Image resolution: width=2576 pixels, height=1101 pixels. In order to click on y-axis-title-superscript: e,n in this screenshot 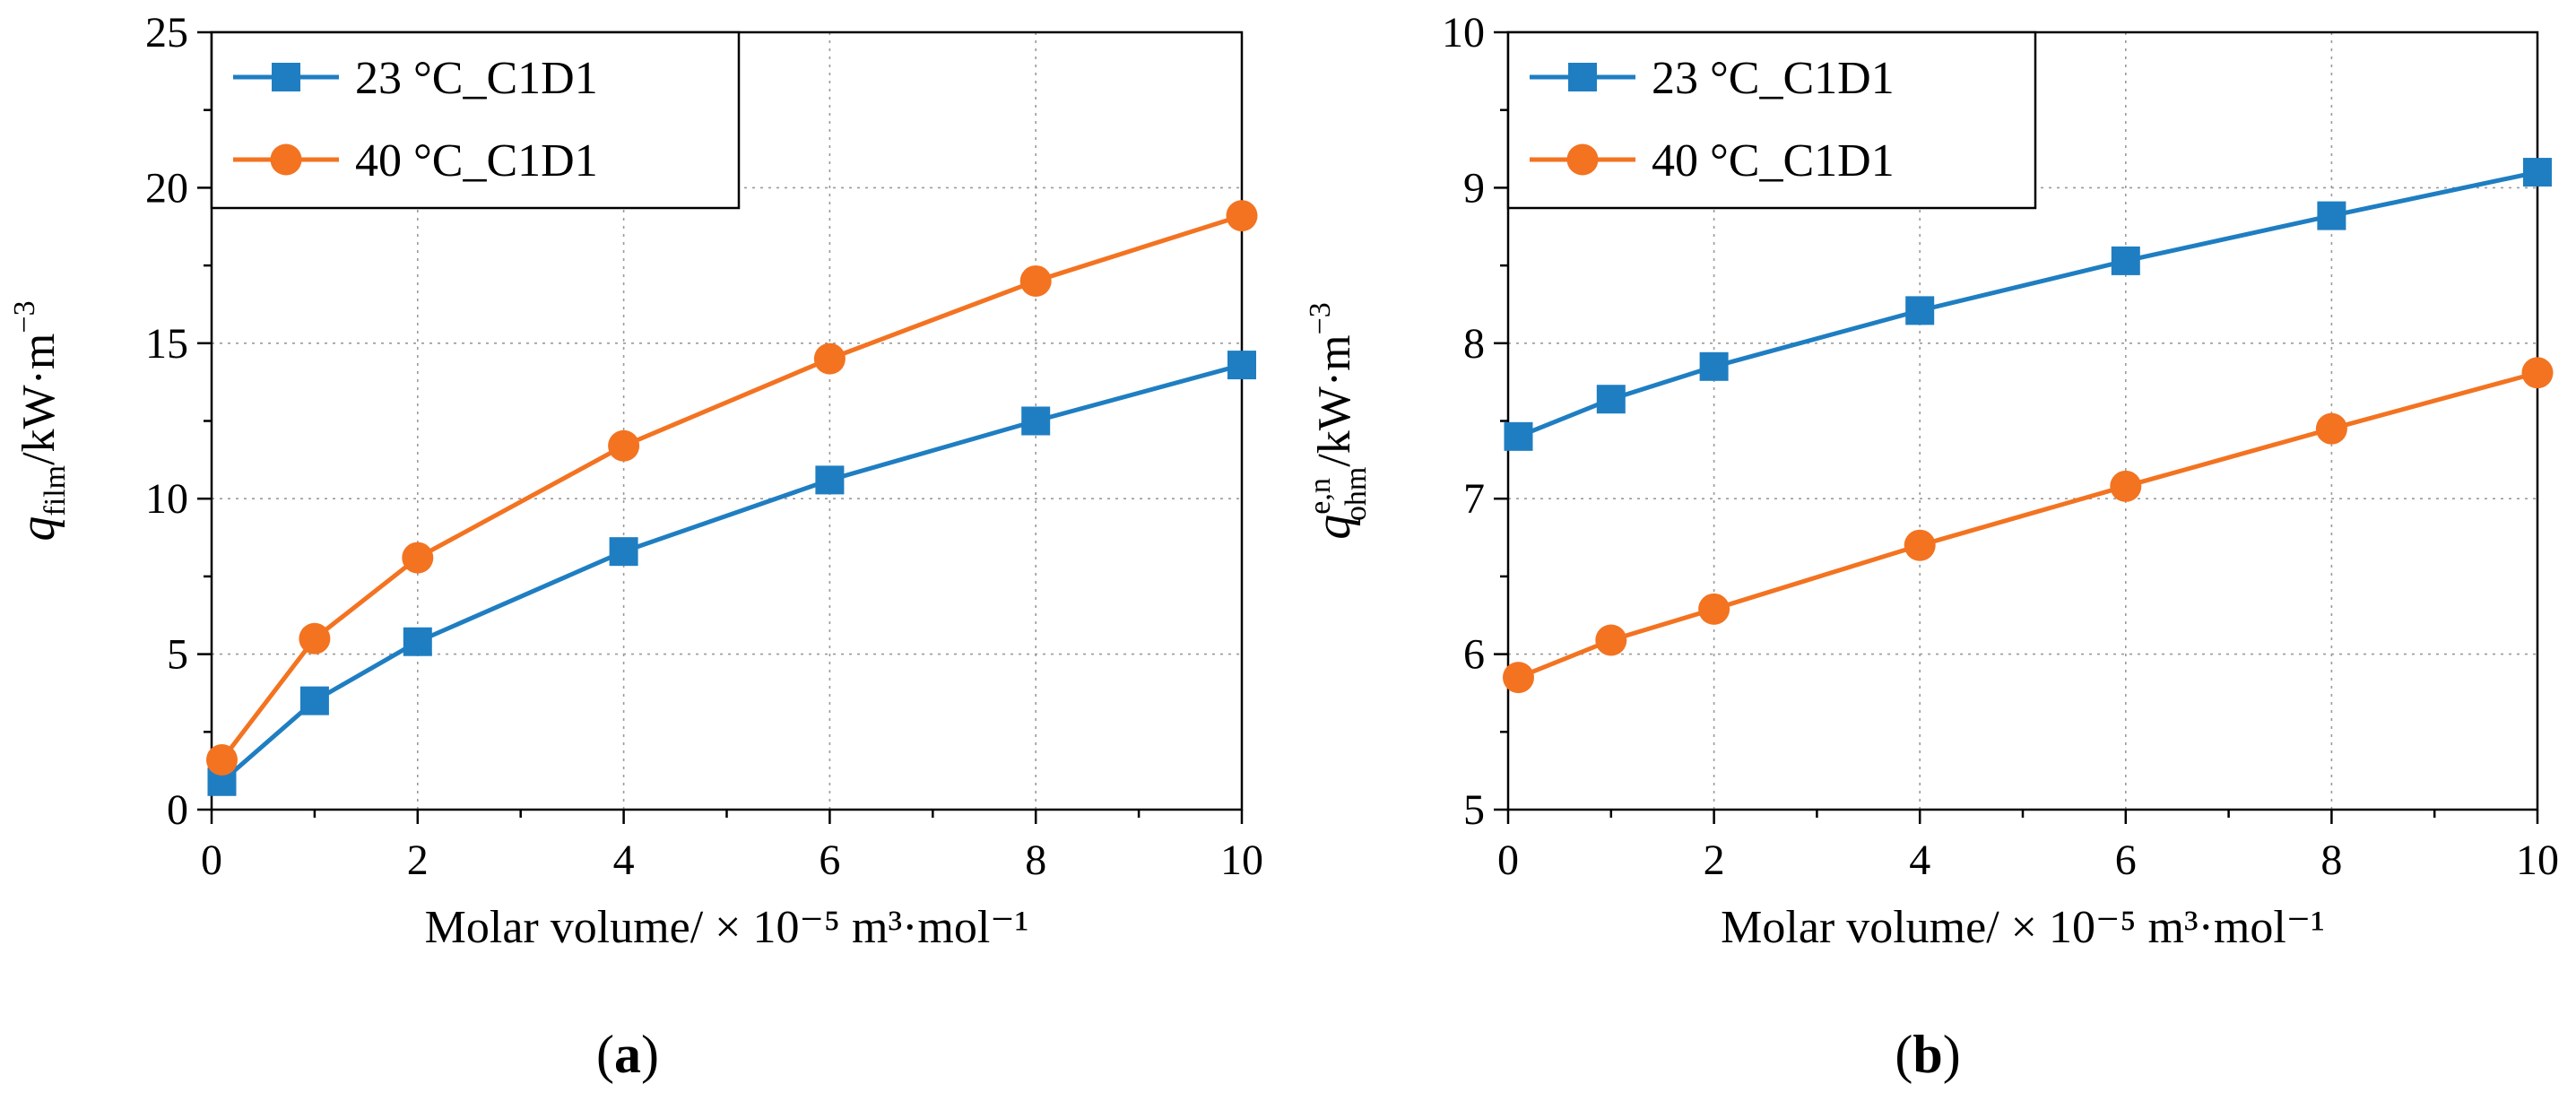, I will do `click(1320, 496)`.